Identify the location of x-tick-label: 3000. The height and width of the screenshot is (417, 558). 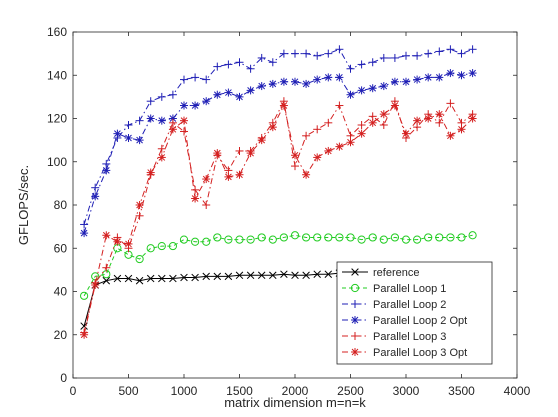
(406, 391).